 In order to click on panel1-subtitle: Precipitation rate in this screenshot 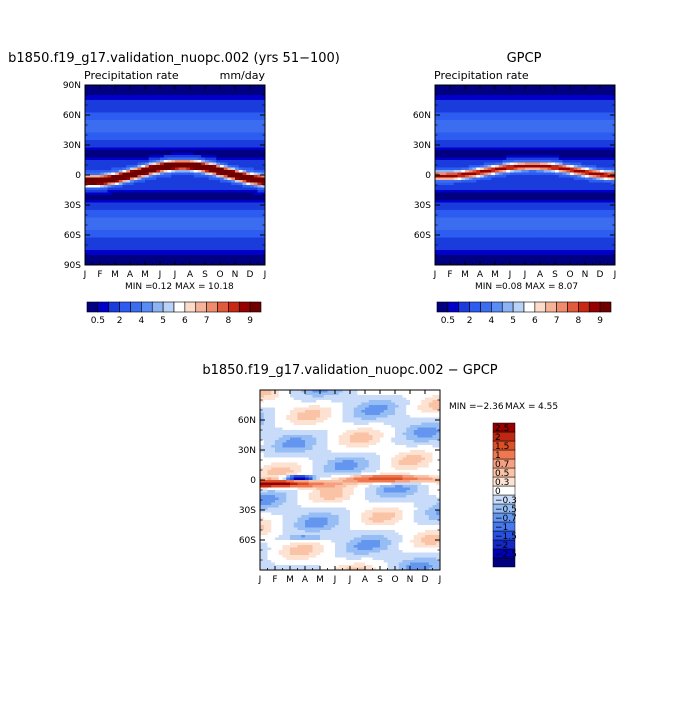, I will do `click(131, 75)`.